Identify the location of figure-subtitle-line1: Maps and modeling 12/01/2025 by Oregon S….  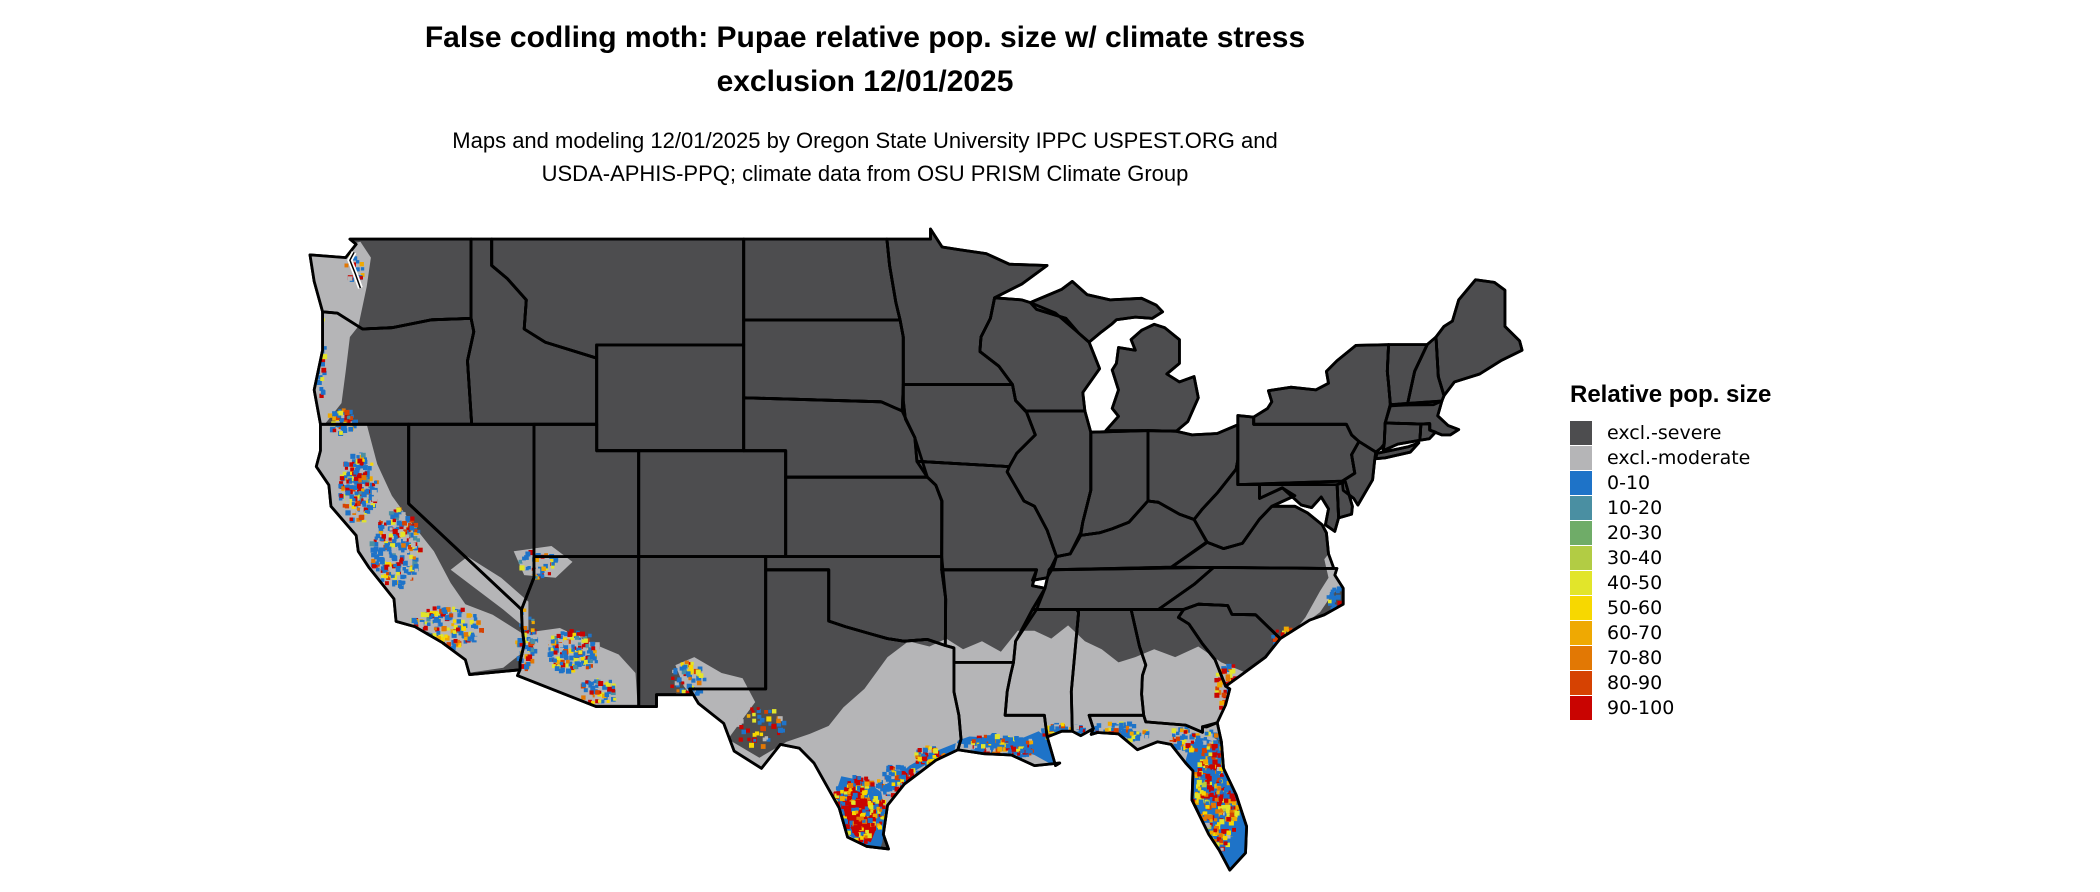
(865, 140).